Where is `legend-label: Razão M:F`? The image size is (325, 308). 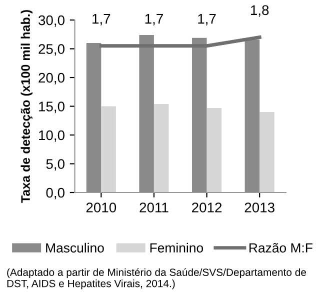 legend-label: Razão M:F is located at coordinates (281, 247).